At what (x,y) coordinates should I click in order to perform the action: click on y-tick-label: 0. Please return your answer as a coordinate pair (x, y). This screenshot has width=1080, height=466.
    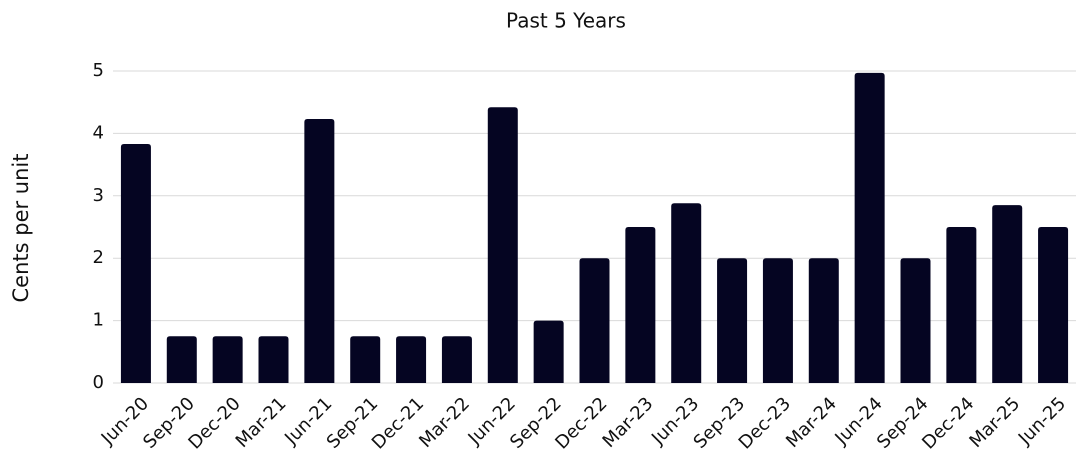
    Looking at the image, I should click on (98, 382).